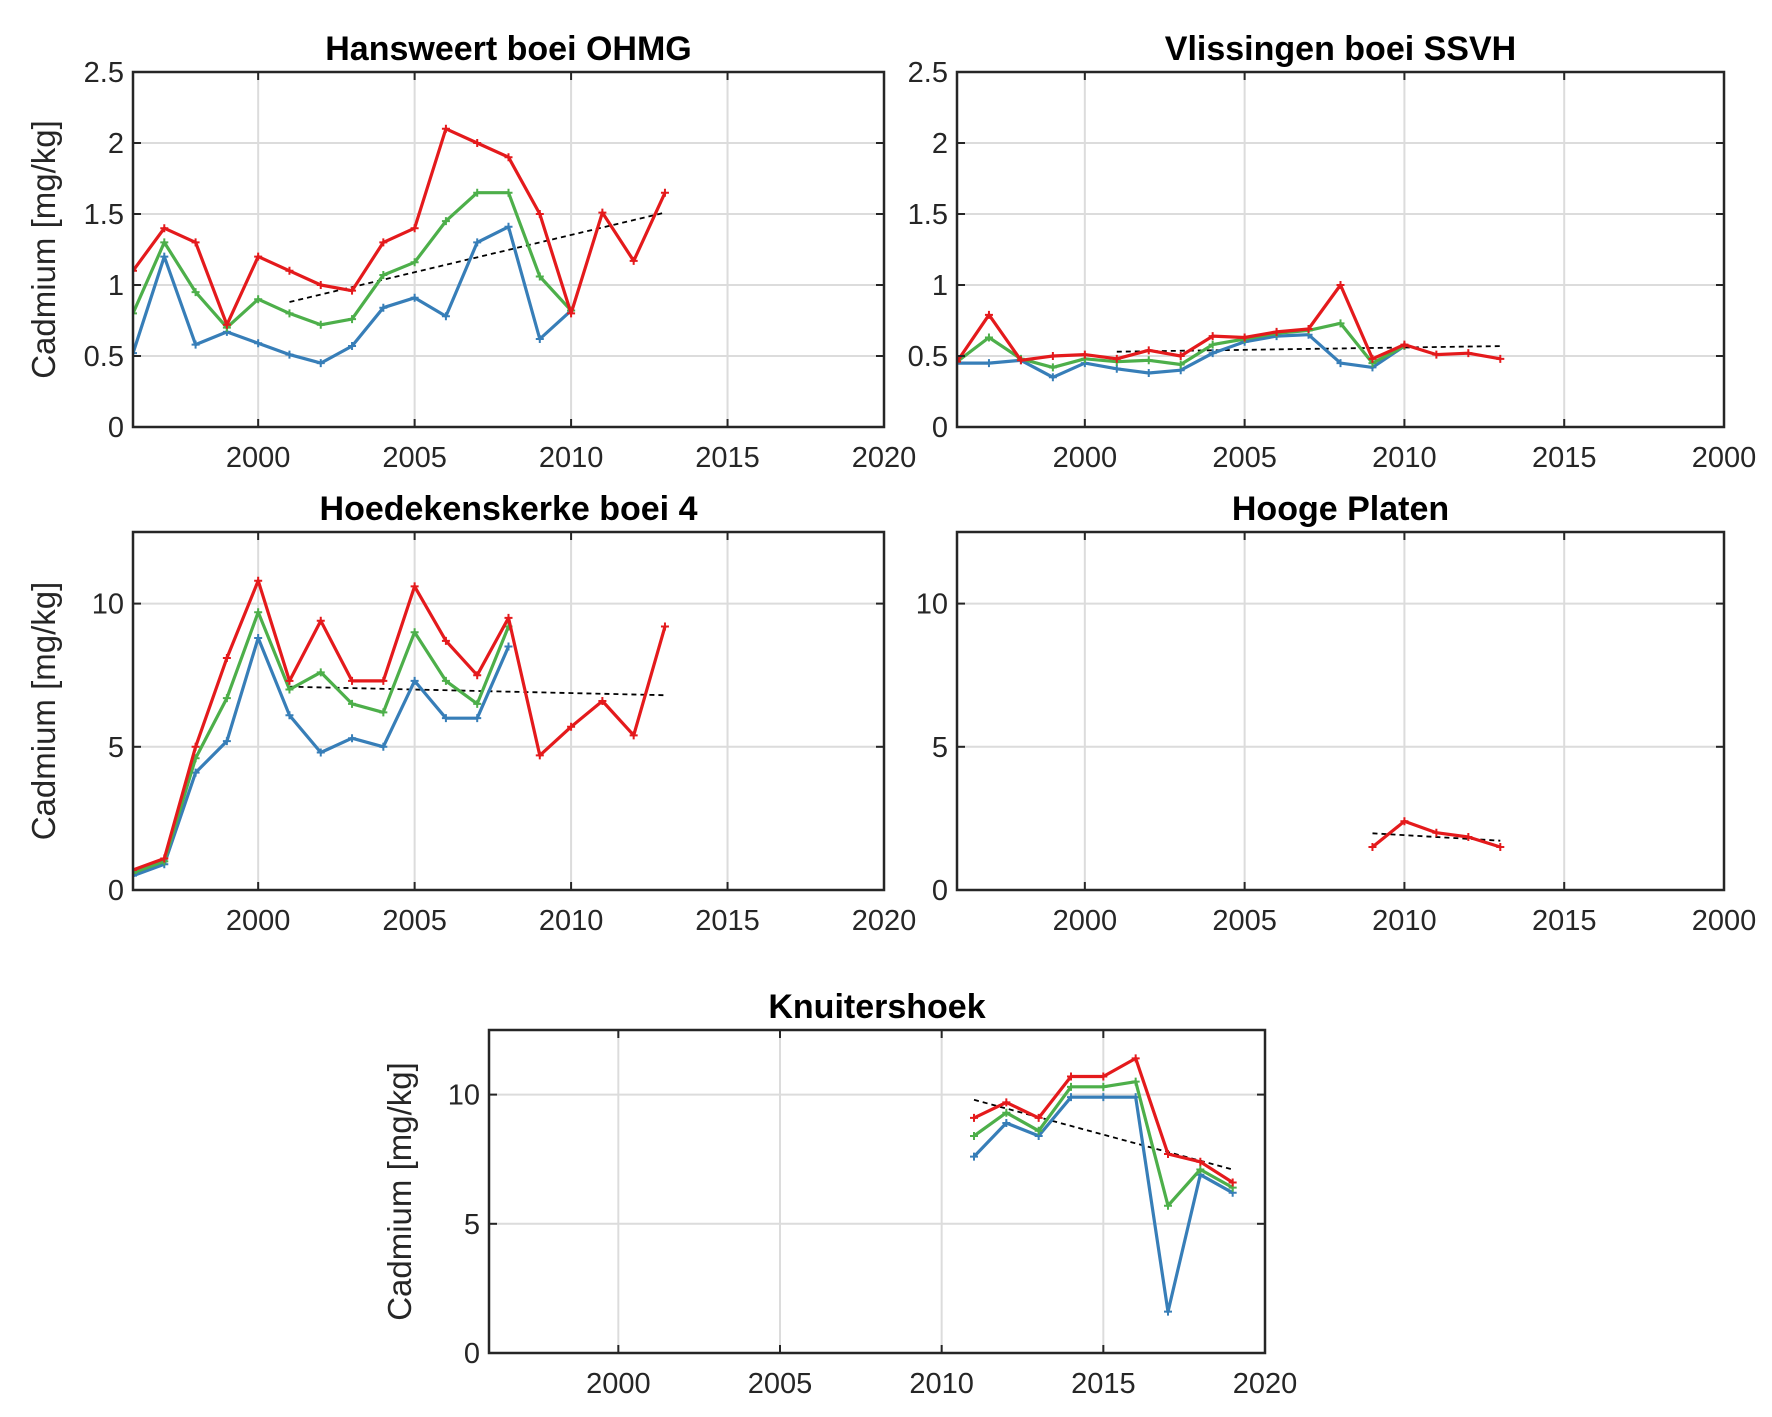  I want to click on plot-area, so click(1231, 331).